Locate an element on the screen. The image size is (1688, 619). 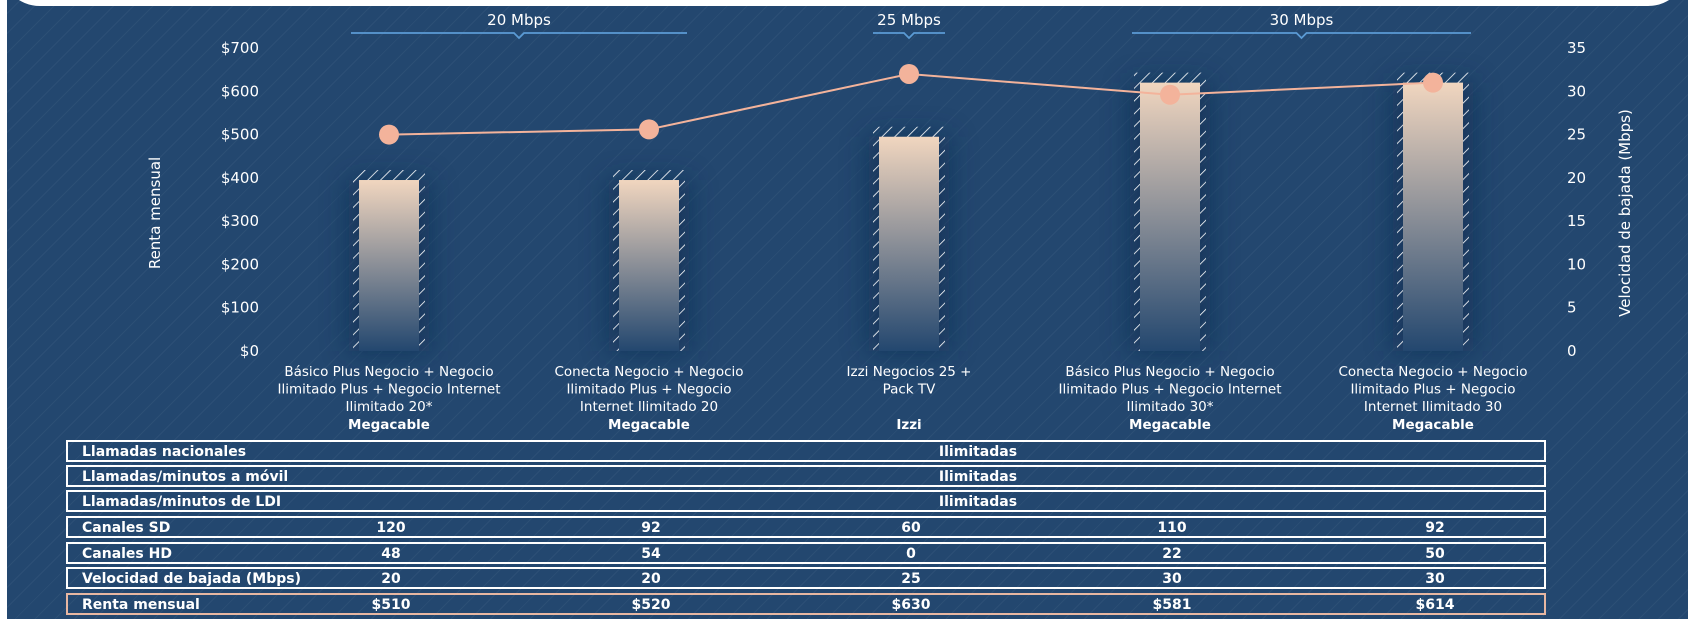
table-cell: $510 is located at coordinates (391, 605).